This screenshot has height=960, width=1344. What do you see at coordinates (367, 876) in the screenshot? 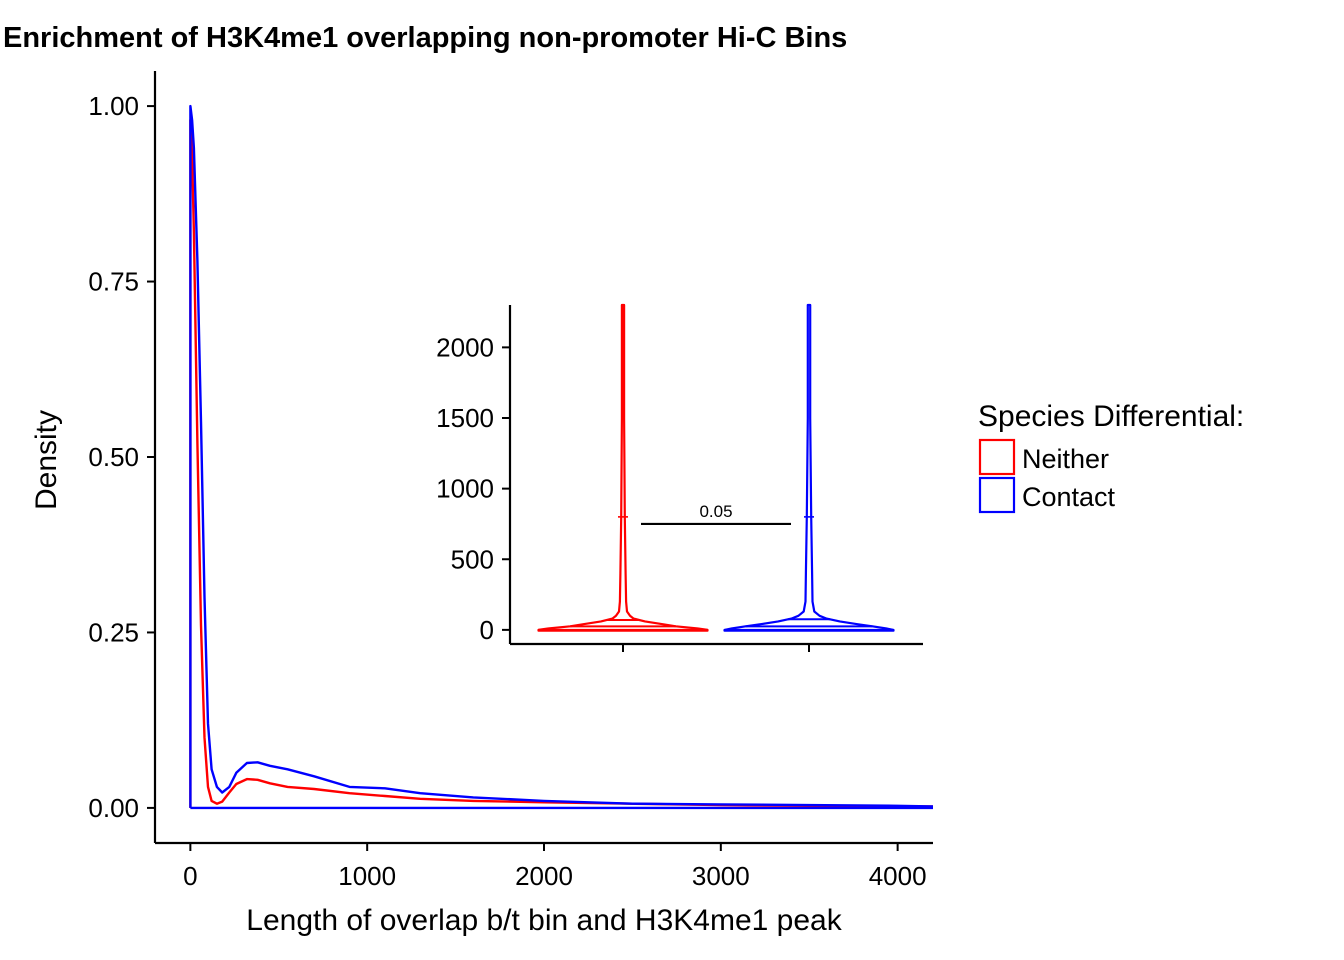
I see `x-tick-label: 1000` at bounding box center [367, 876].